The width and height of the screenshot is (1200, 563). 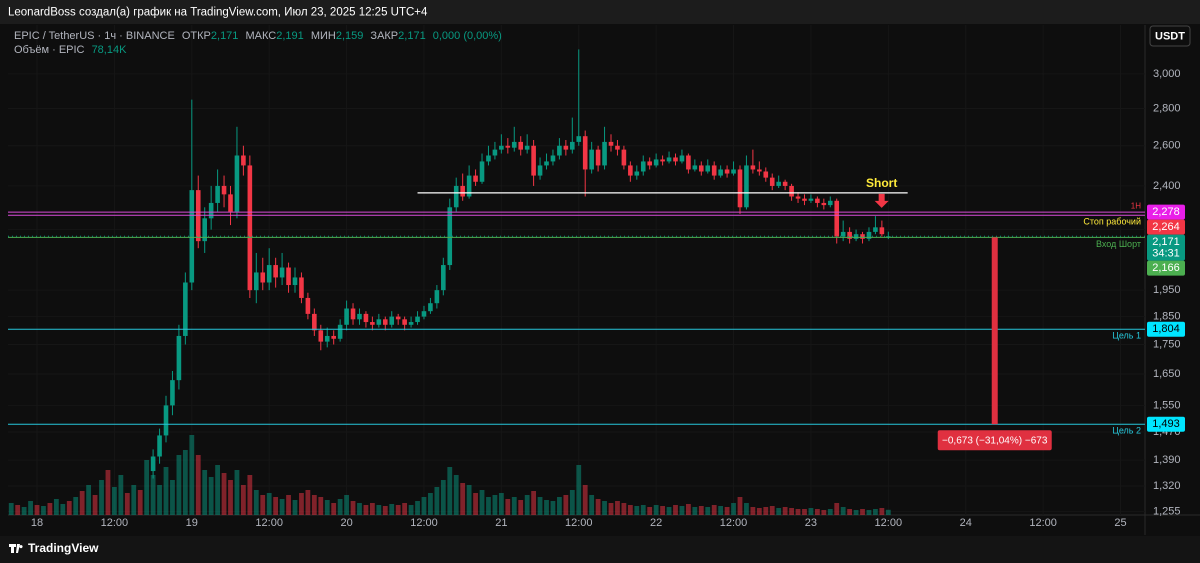 What do you see at coordinates (1166, 227) in the screenshot?
I see `price-box` at bounding box center [1166, 227].